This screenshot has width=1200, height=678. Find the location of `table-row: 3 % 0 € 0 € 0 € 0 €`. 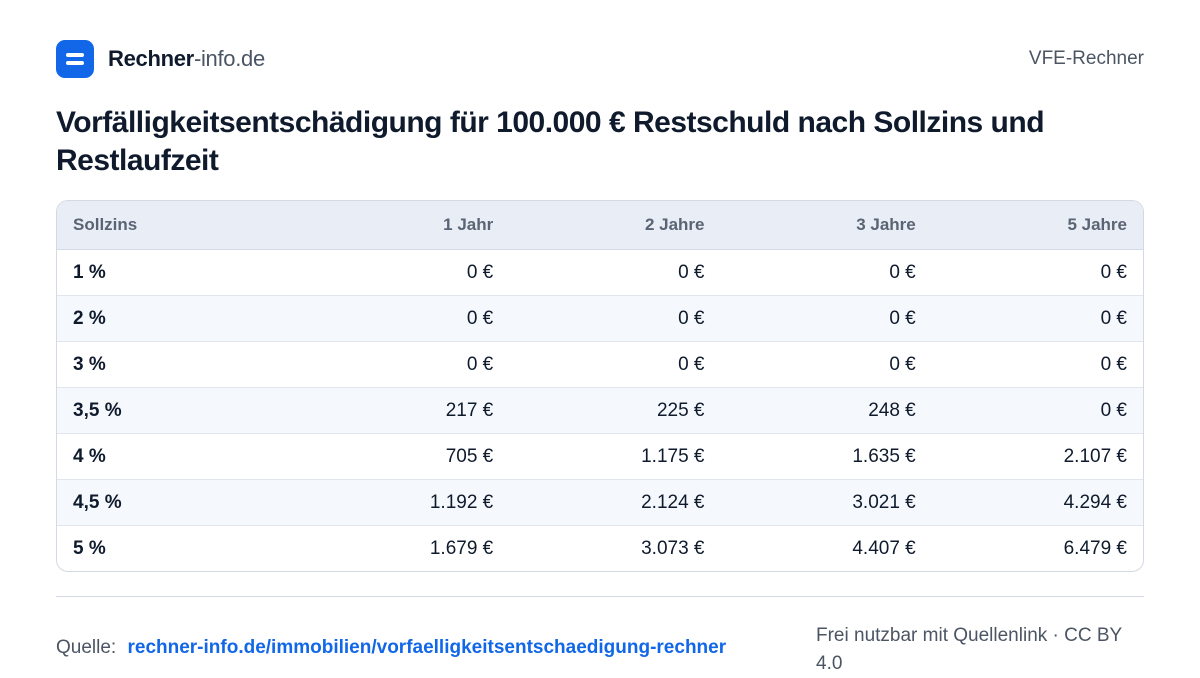

table-row: 3 % 0 € 0 € 0 € 0 € is located at coordinates (600, 364).